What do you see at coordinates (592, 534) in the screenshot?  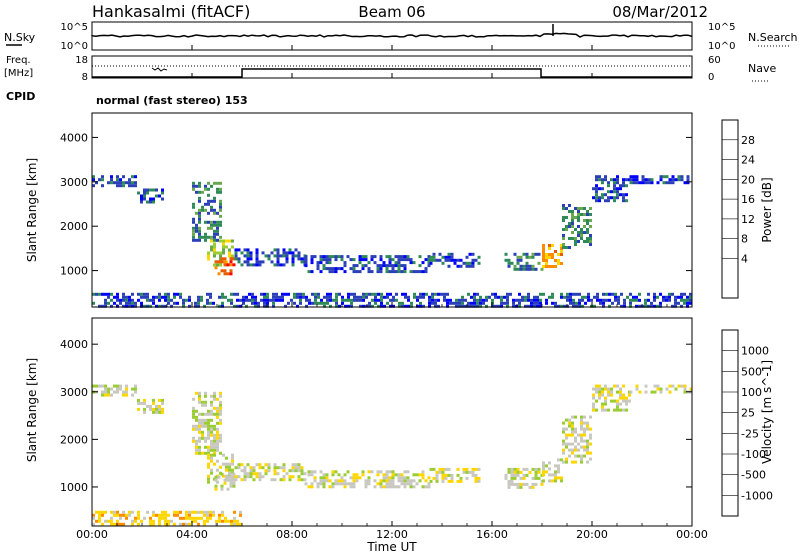 I see `time-tick-label: 20:00` at bounding box center [592, 534].